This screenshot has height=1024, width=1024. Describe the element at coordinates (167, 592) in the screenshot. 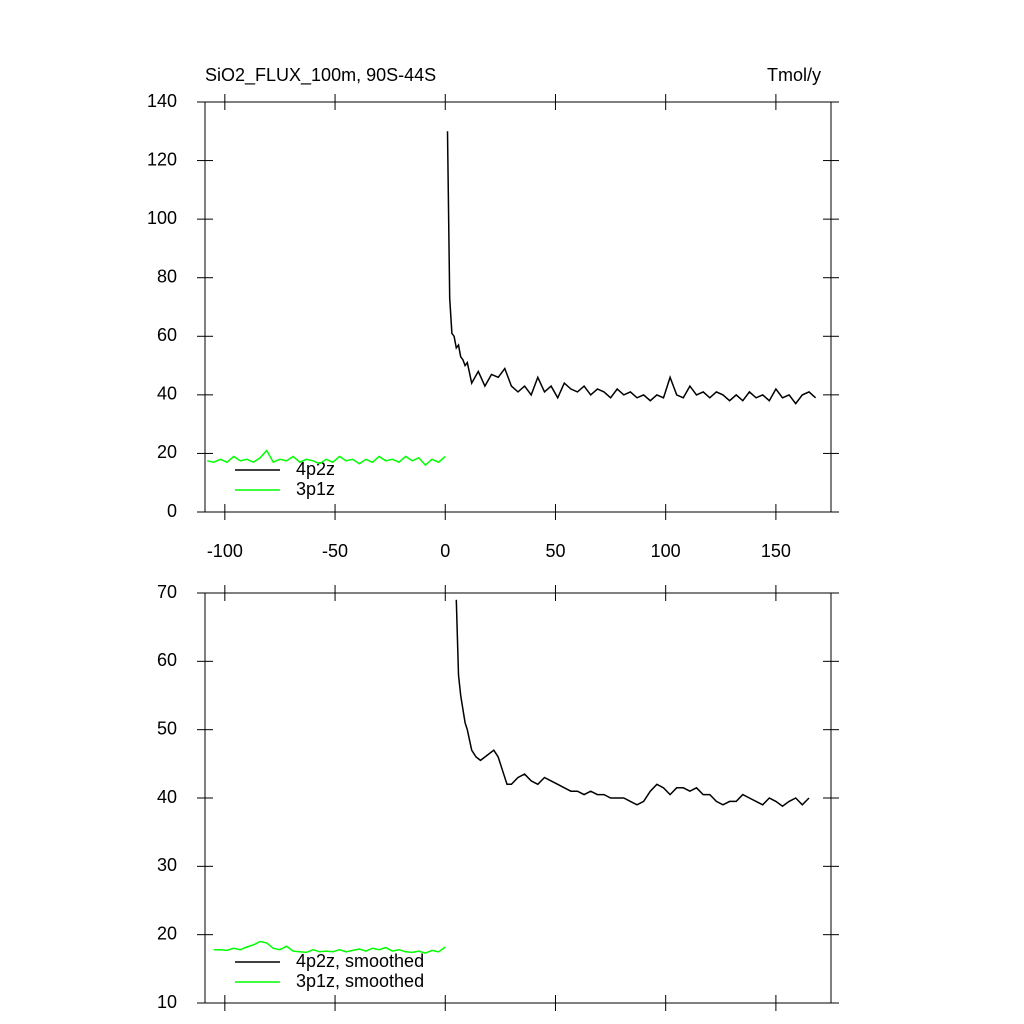

I see `y-tick-label: 70` at that location.